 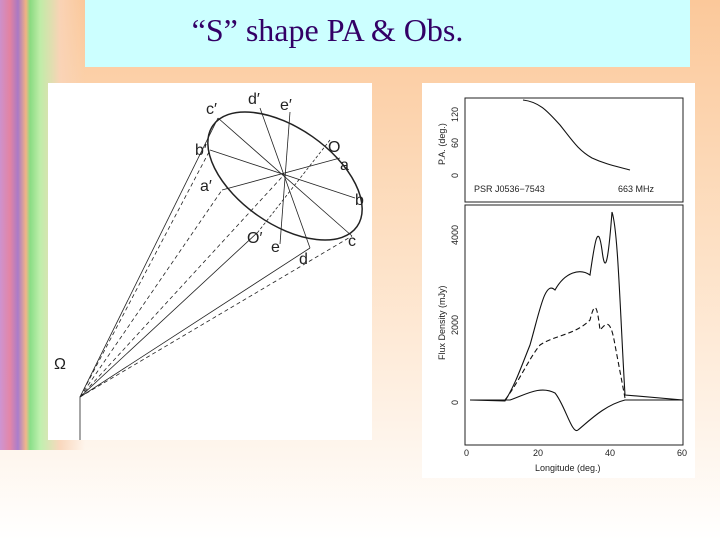 I want to click on tick-label: 120, so click(x=455, y=114).